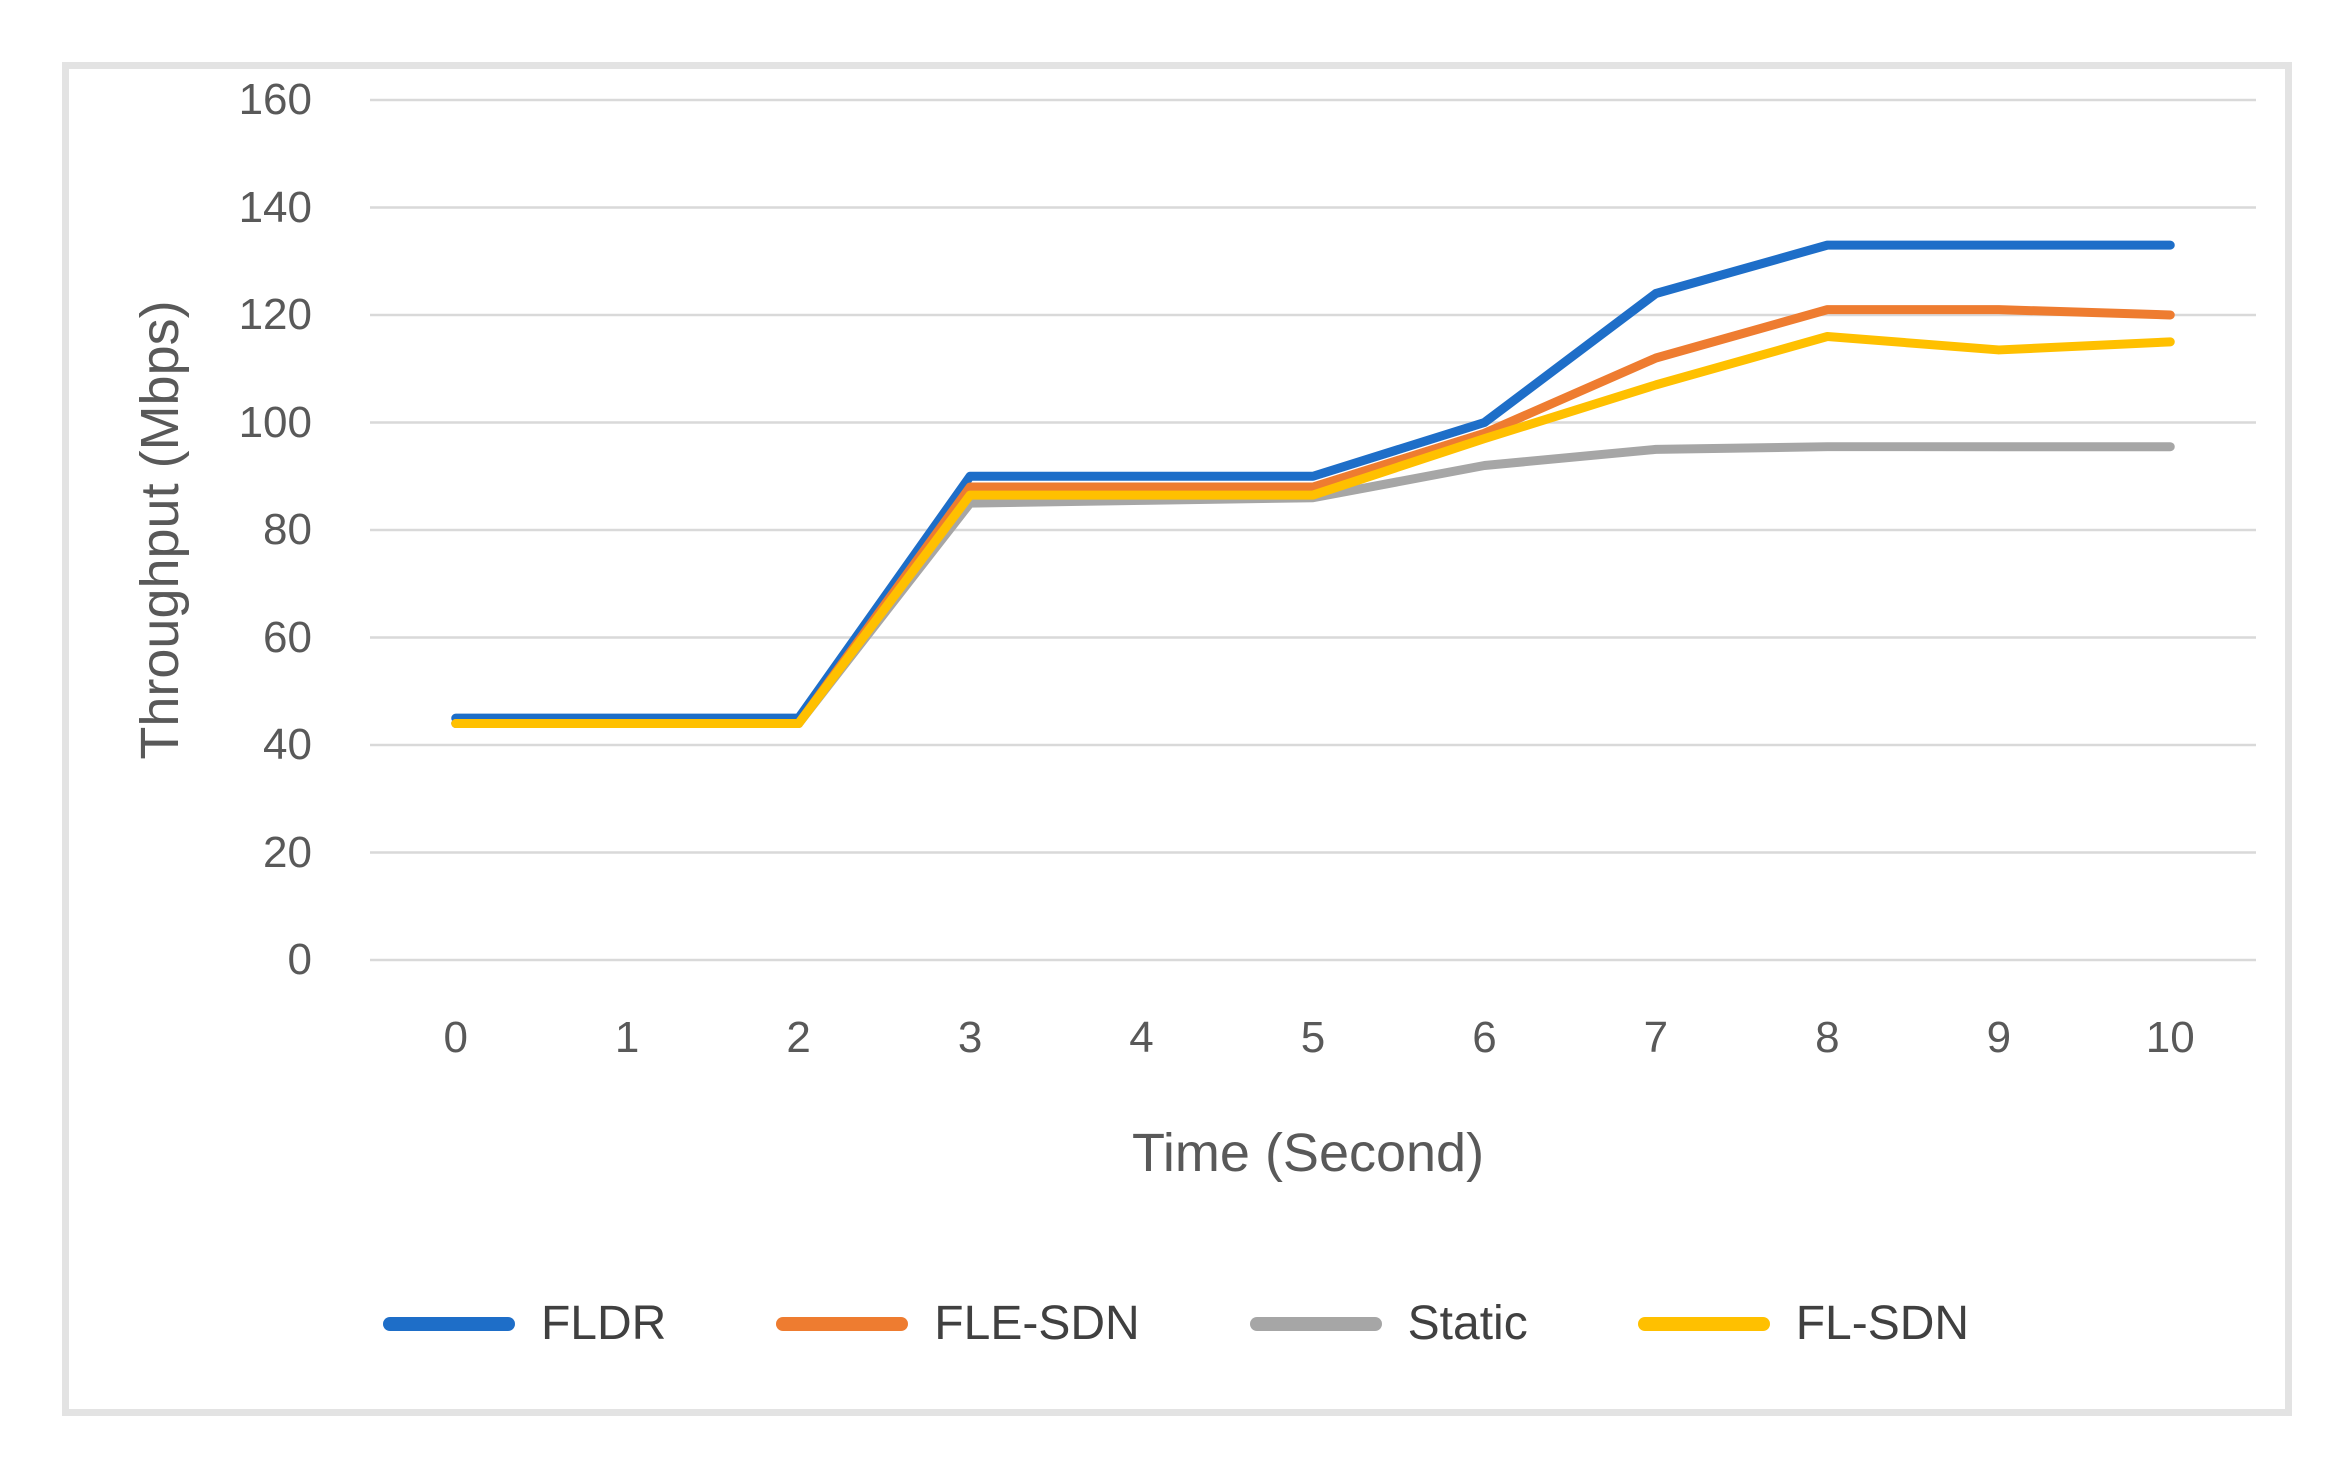 The image size is (2352, 1476). What do you see at coordinates (1656, 1037) in the screenshot?
I see `x-tick-label-7: 7` at bounding box center [1656, 1037].